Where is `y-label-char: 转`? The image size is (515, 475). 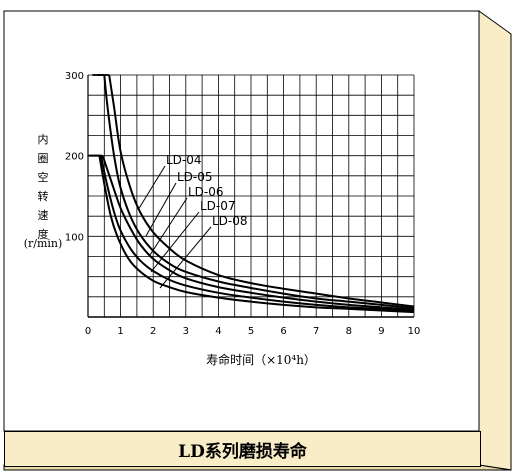 y-label-char: 转 is located at coordinates (43, 196).